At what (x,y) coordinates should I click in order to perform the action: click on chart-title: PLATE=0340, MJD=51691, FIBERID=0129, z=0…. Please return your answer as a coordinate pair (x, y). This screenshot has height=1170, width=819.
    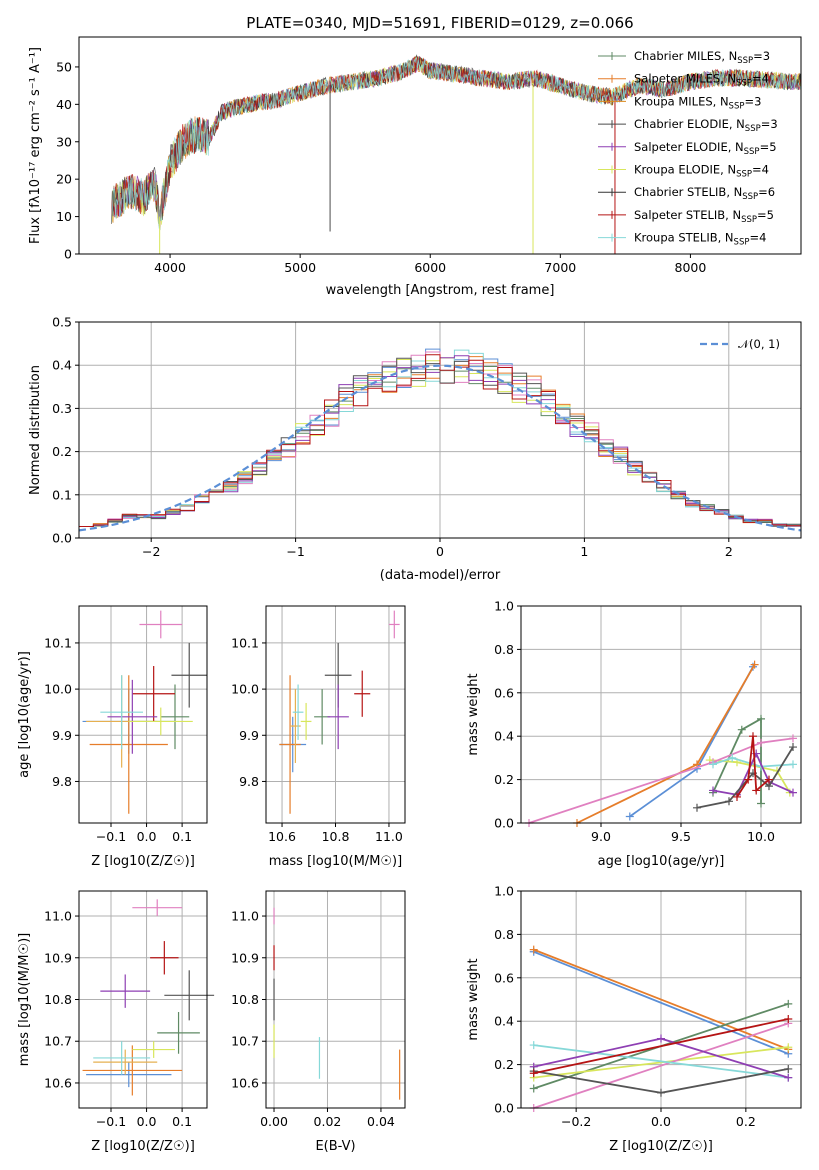
    Looking at the image, I should click on (439, 23).